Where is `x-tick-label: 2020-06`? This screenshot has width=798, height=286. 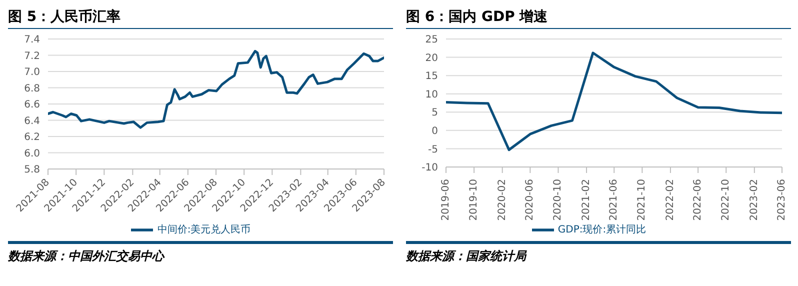
x-tick-label: 2020-06 is located at coordinates (530, 200).